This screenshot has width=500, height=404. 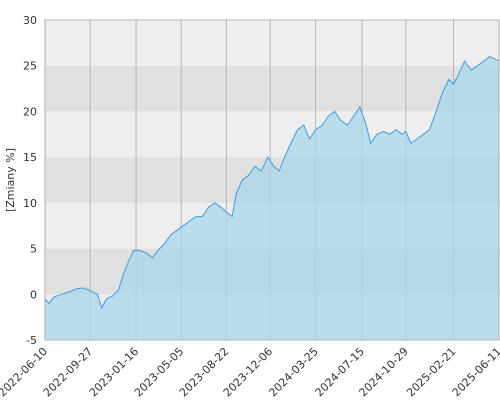 I want to click on y-tick-label: 10, so click(x=30, y=203).